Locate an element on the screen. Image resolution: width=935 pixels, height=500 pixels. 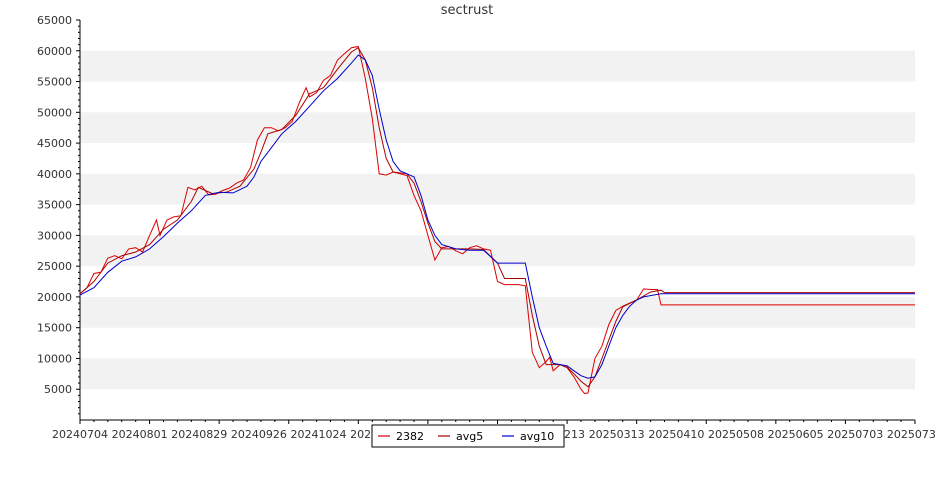
x-tick-label: 20250605 is located at coordinates (796, 434).